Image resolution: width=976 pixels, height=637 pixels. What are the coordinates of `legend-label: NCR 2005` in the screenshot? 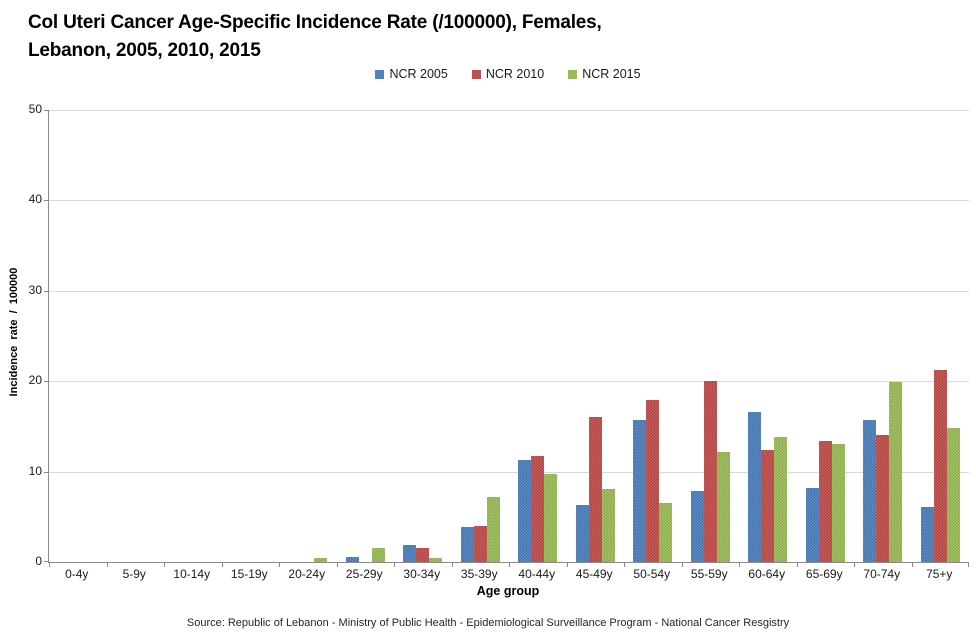 It's located at (418, 74).